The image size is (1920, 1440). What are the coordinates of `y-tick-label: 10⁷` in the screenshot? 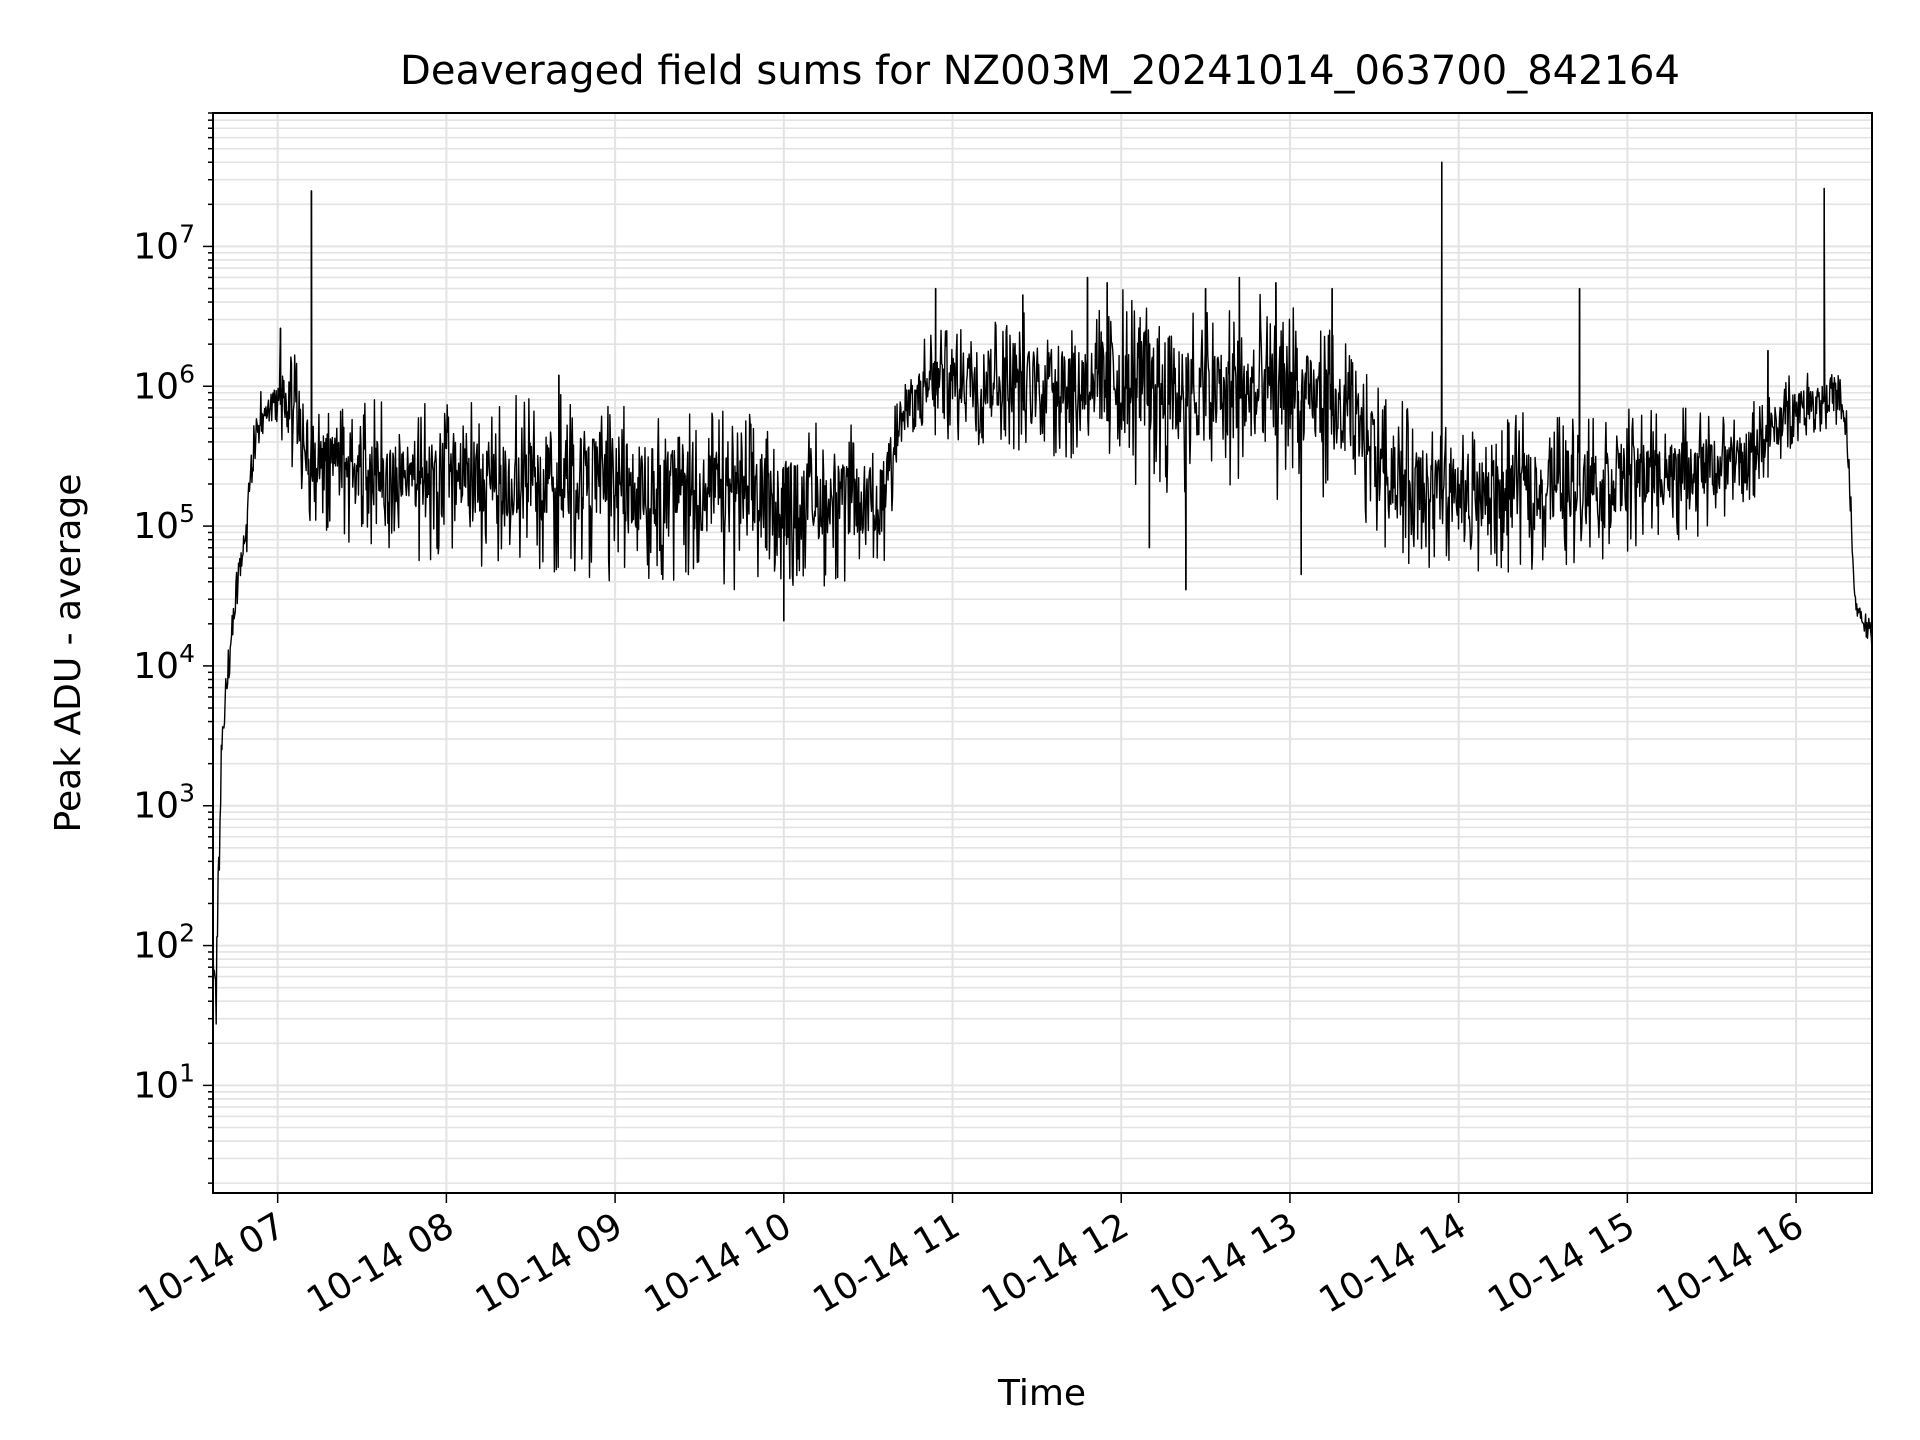 It's located at (164, 243).